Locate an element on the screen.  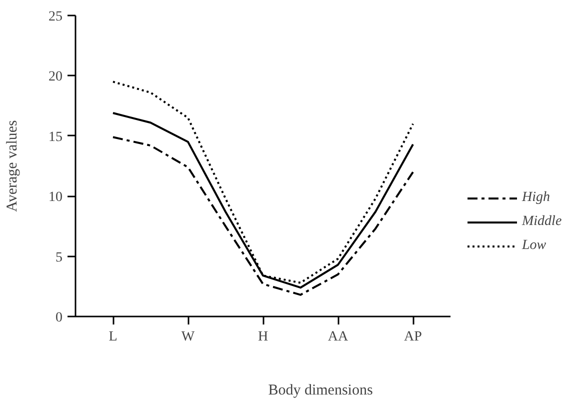
x-axis-title: Body dimensions is located at coordinates (320, 390).